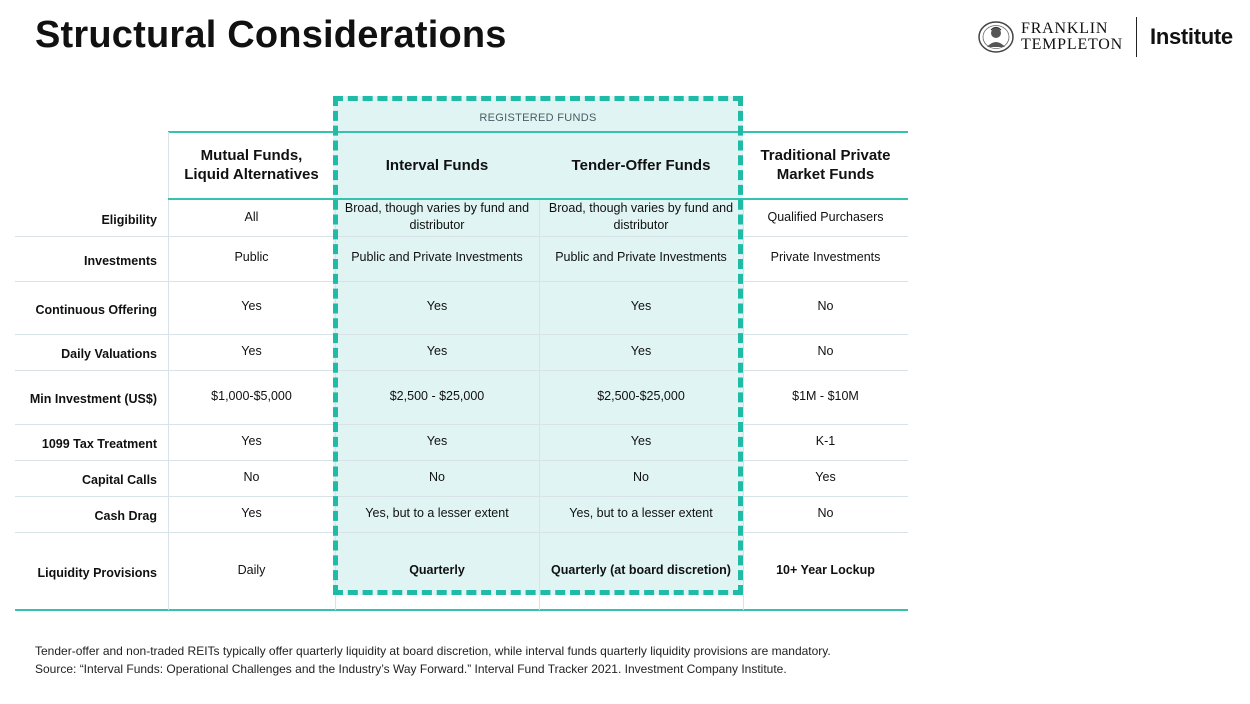 Image resolution: width=1250 pixels, height=704 pixels. What do you see at coordinates (1065, 28) in the screenshot?
I see `brand-line1: FRANKLIN` at bounding box center [1065, 28].